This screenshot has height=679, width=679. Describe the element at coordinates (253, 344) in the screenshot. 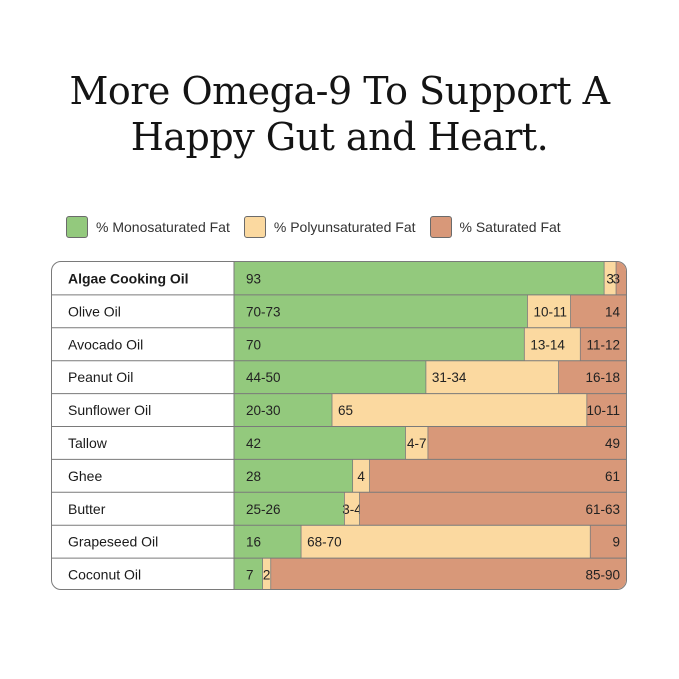

I see `value-label-mono-2: 70` at that location.